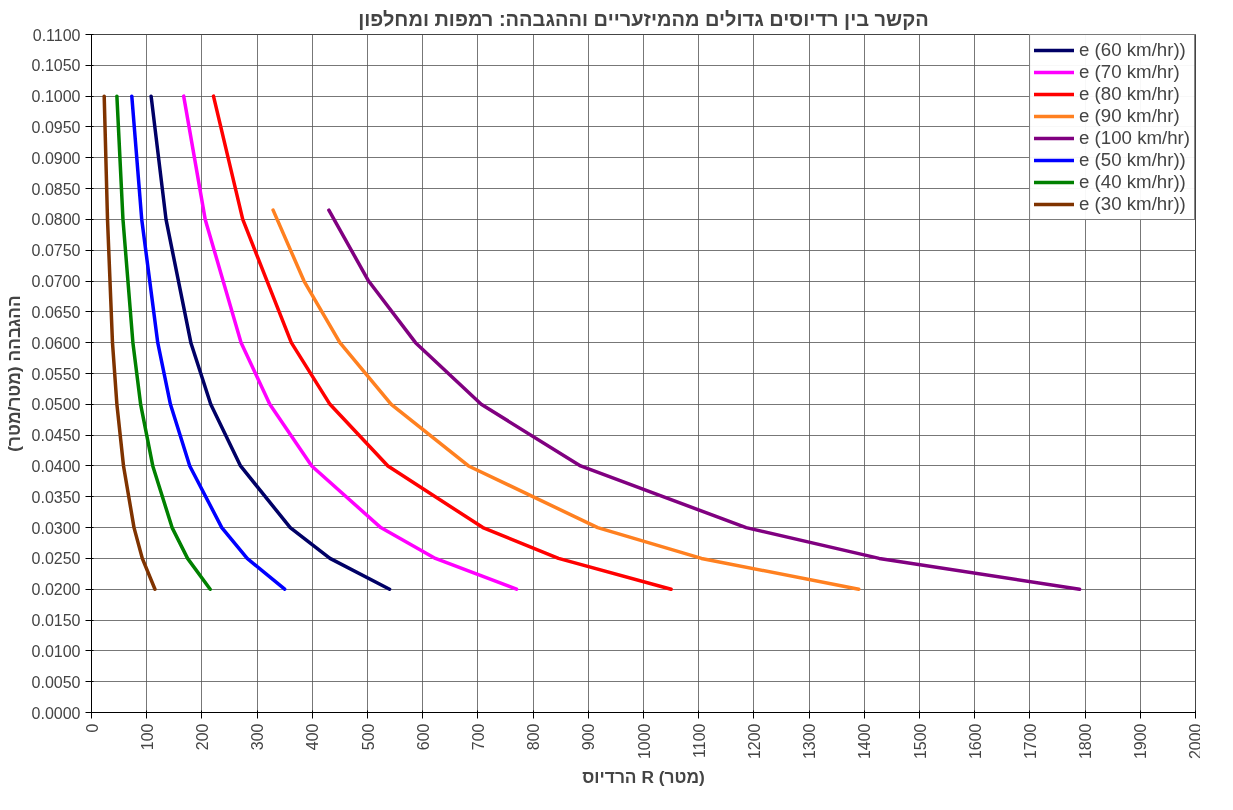 This screenshot has width=1233, height=810. Describe the element at coordinates (810, 741) in the screenshot. I see `x-tick-label: 1300` at that location.